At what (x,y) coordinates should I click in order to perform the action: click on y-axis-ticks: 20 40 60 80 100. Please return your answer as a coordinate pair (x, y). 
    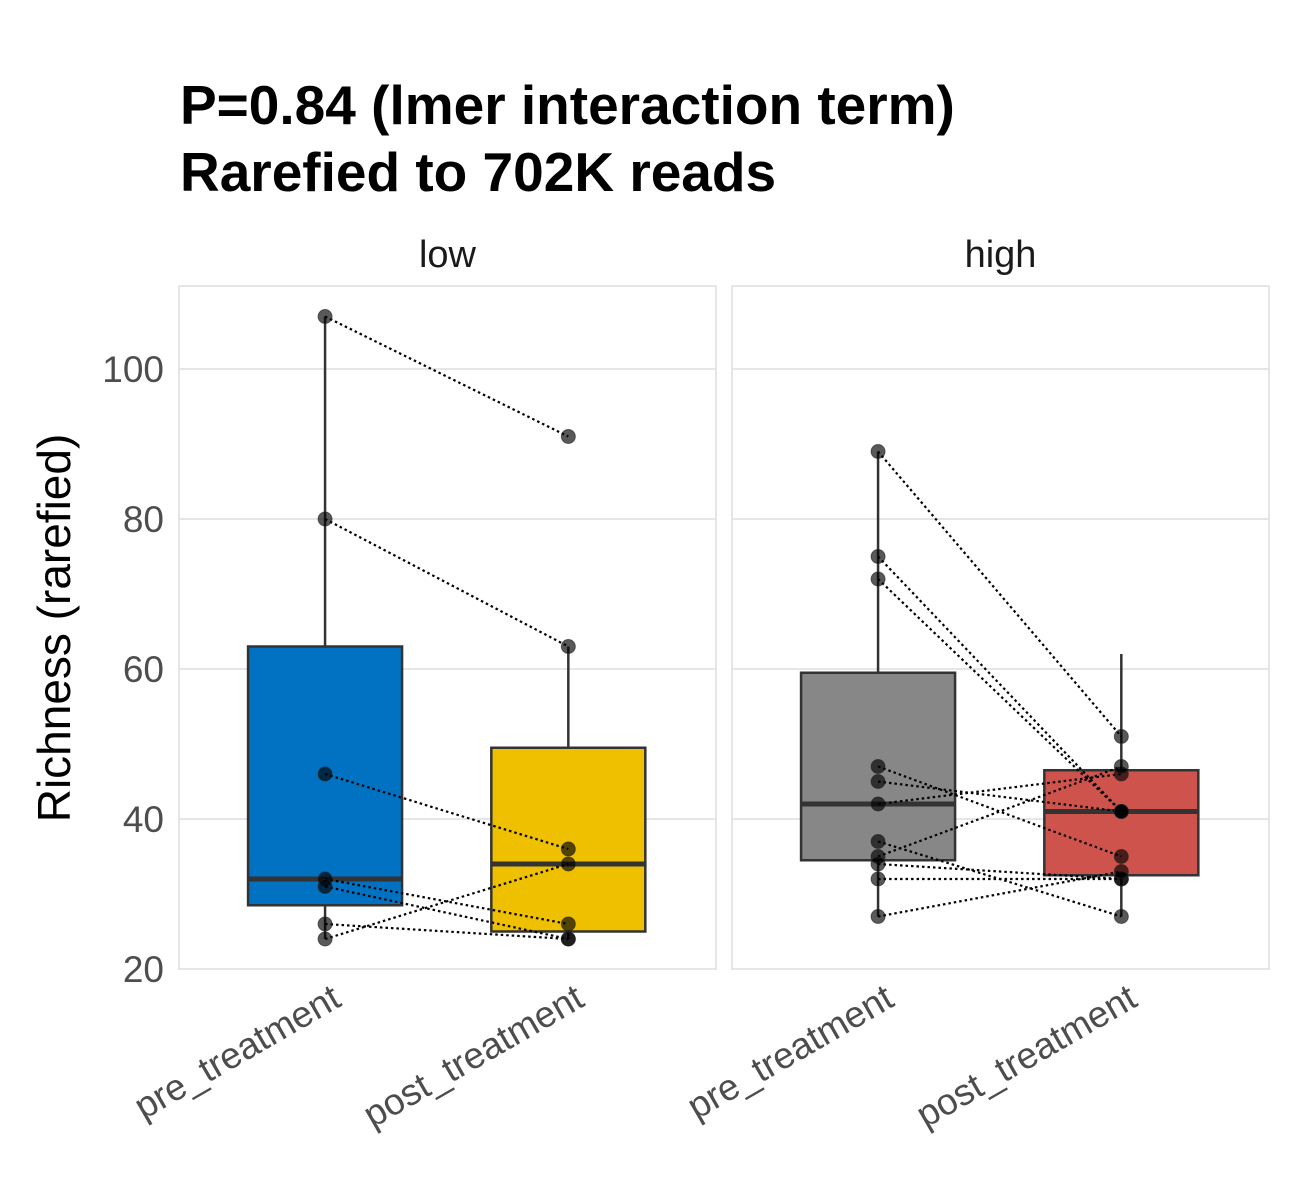
    Looking at the image, I should click on (133, 669).